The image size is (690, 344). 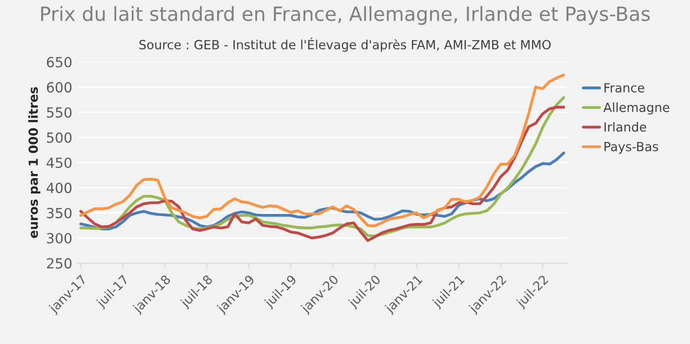 What do you see at coordinates (345, 45) in the screenshot?
I see `chart-subtitle: Source : GEB - Institut de l'Élevage d'après FAM, AMI-ZMB et MMO` at bounding box center [345, 45].